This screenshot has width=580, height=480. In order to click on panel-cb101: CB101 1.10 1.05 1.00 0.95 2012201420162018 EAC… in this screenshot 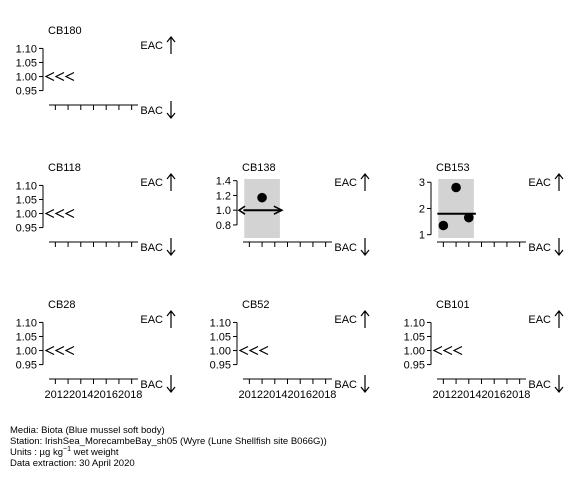, I will do `click(484, 350)`.